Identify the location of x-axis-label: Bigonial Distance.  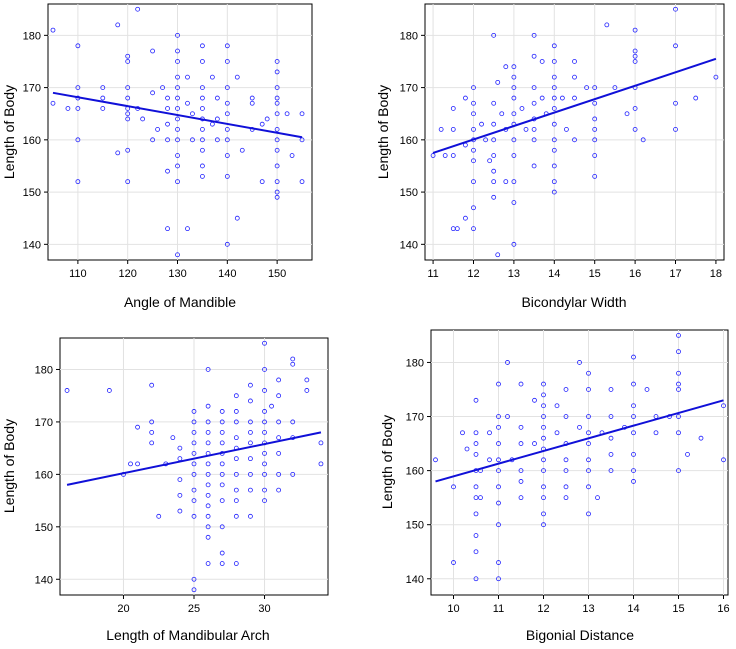
(580, 635).